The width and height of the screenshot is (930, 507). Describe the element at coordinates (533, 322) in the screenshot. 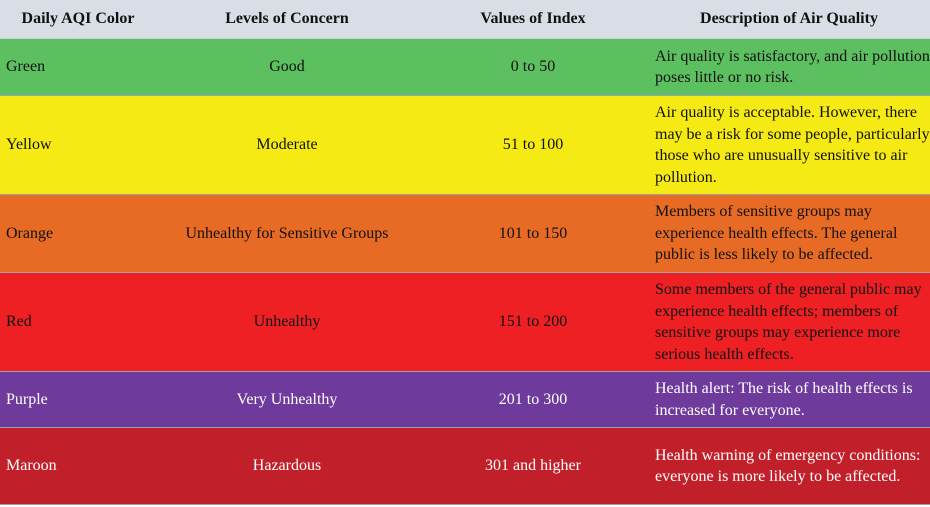

I see `index-values-cell: 151 to 200` at that location.